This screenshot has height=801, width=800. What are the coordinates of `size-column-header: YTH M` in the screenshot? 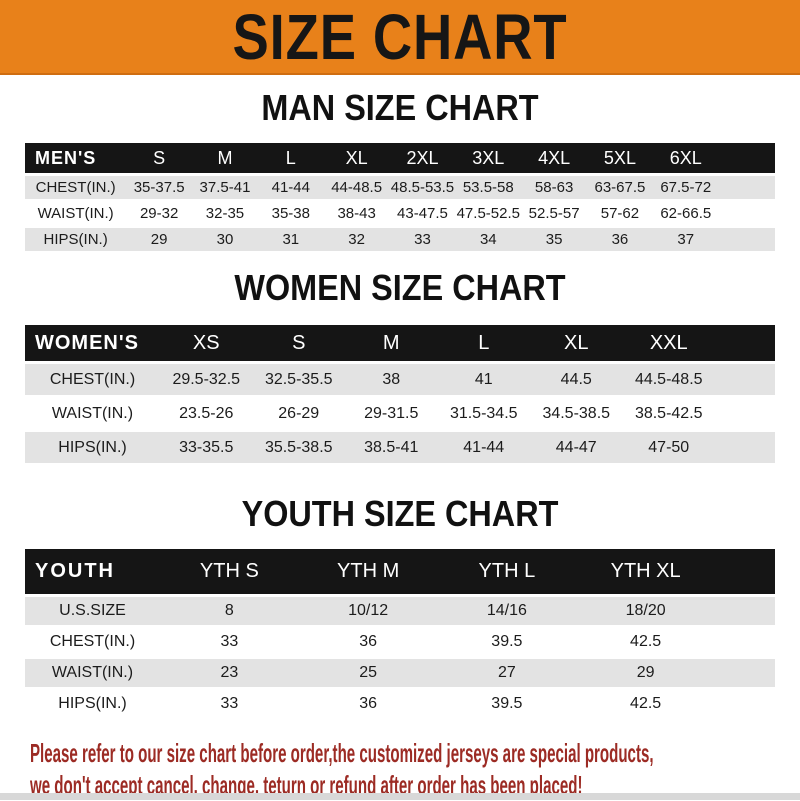 It's located at (368, 571).